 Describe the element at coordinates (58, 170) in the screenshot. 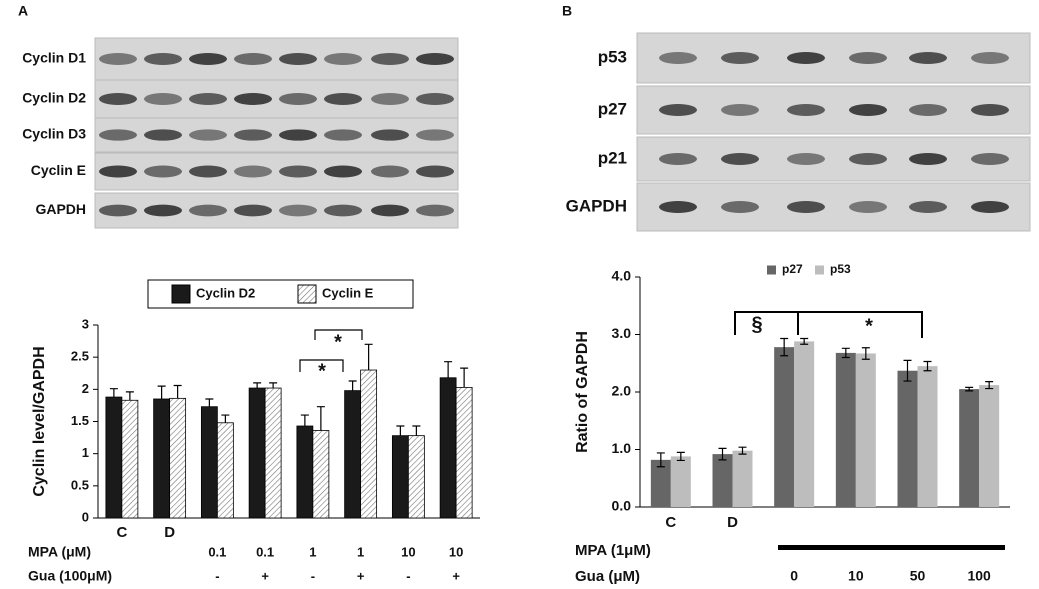

I see `blot-label: Cyclin E` at that location.